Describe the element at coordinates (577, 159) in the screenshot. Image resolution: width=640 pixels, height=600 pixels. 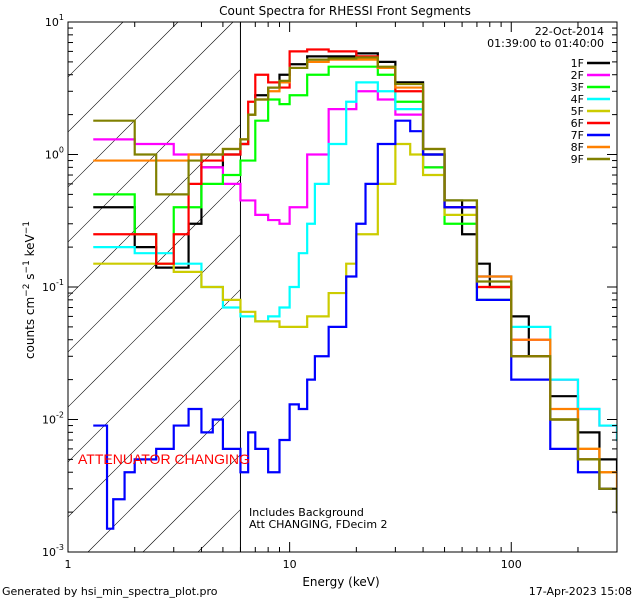
I see `legend-label: 9F` at that location.